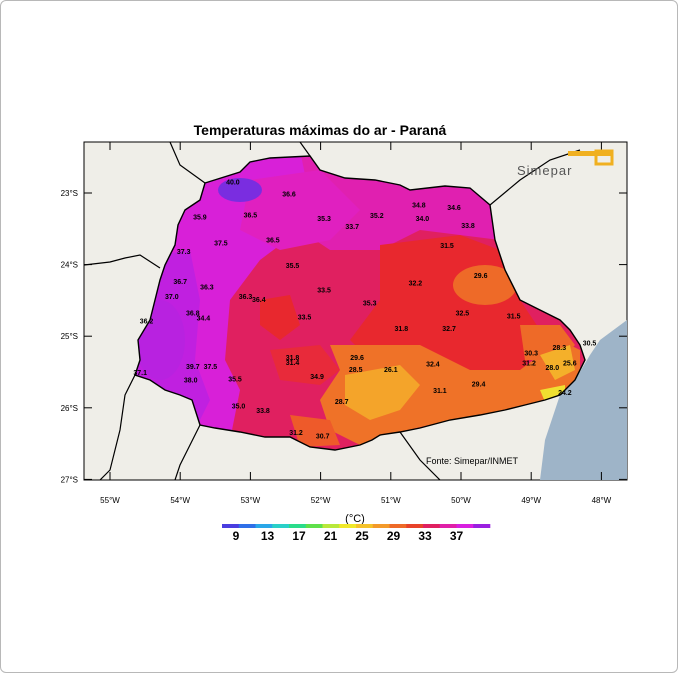  Describe the element at coordinates (69, 479) in the screenshot. I see `lat-tick-label: 27°S` at that location.